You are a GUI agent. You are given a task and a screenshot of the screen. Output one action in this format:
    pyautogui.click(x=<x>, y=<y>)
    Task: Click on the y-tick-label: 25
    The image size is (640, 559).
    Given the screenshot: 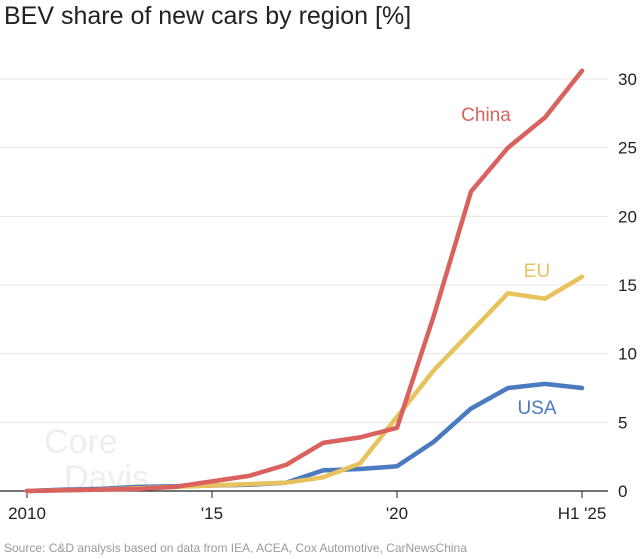 What is the action you would take?
    pyautogui.click(x=627, y=148)
    